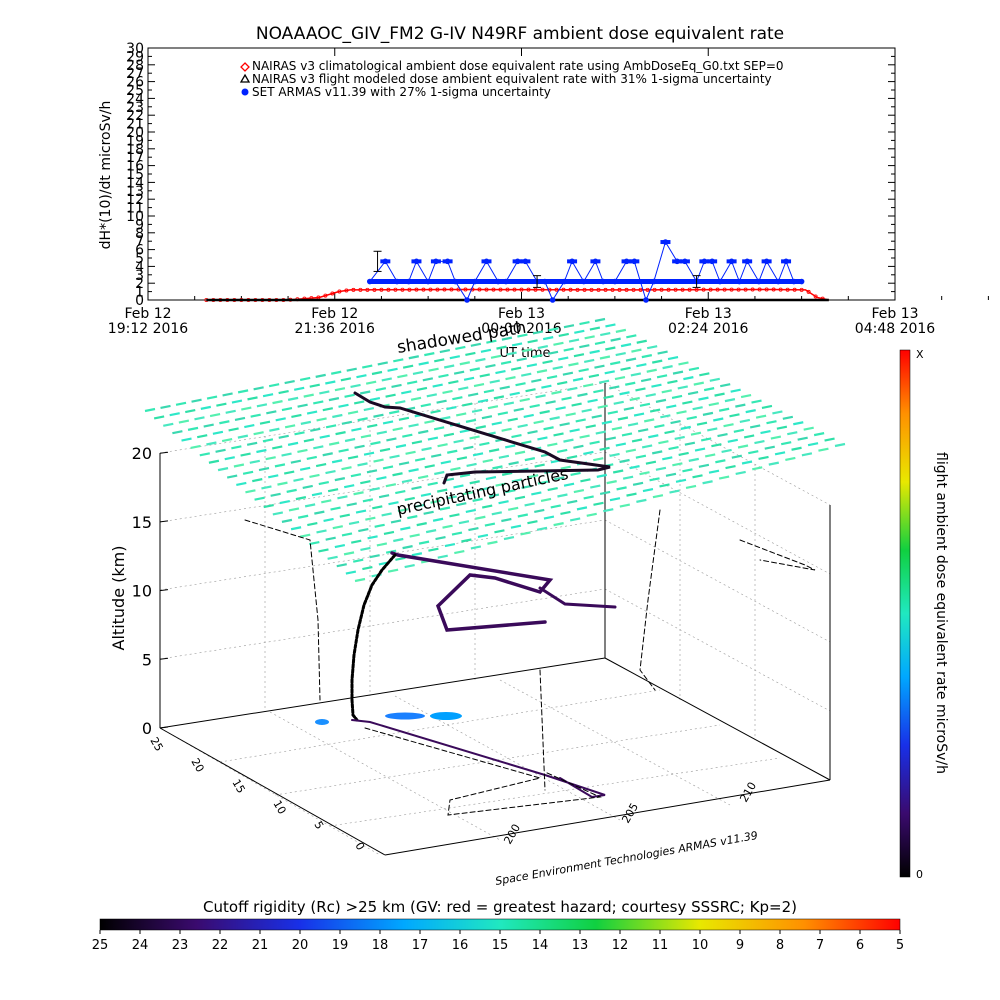 This screenshot has width=1000, height=1000. What do you see at coordinates (238, 786) in the screenshot?
I see `latitude-tick-label: 15` at bounding box center [238, 786].